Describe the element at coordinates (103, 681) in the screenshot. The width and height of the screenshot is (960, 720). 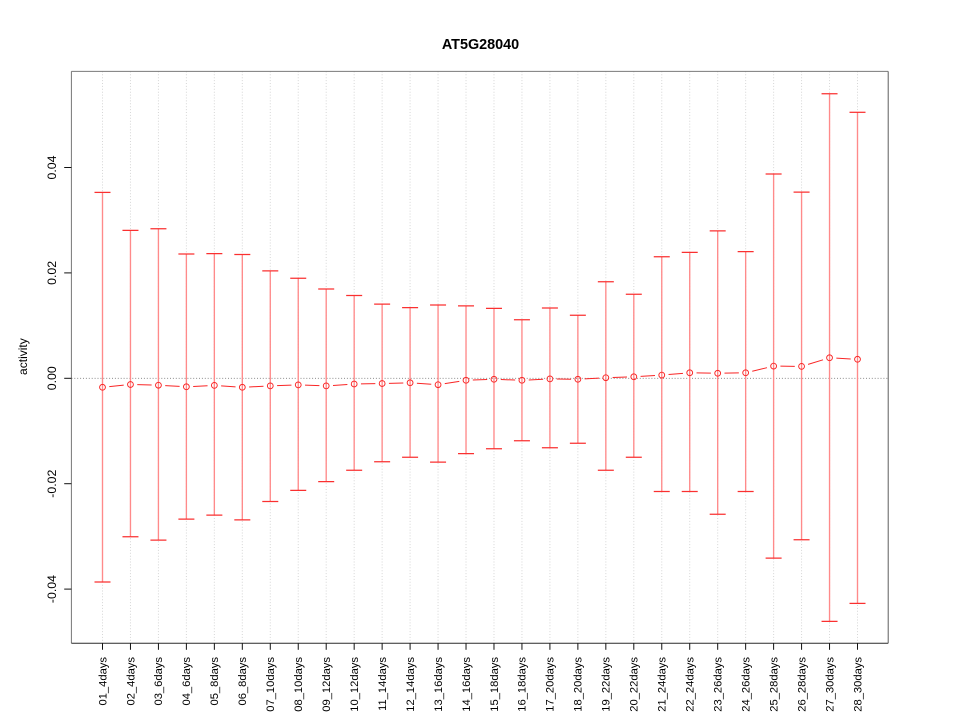
I see `svg-text: 01_4days` at that location.